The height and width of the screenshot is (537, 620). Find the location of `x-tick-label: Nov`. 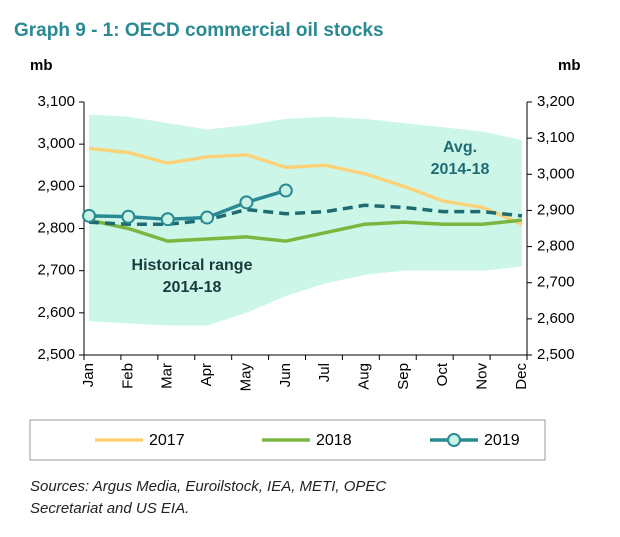

x-tick-label: Nov is located at coordinates (482, 376).